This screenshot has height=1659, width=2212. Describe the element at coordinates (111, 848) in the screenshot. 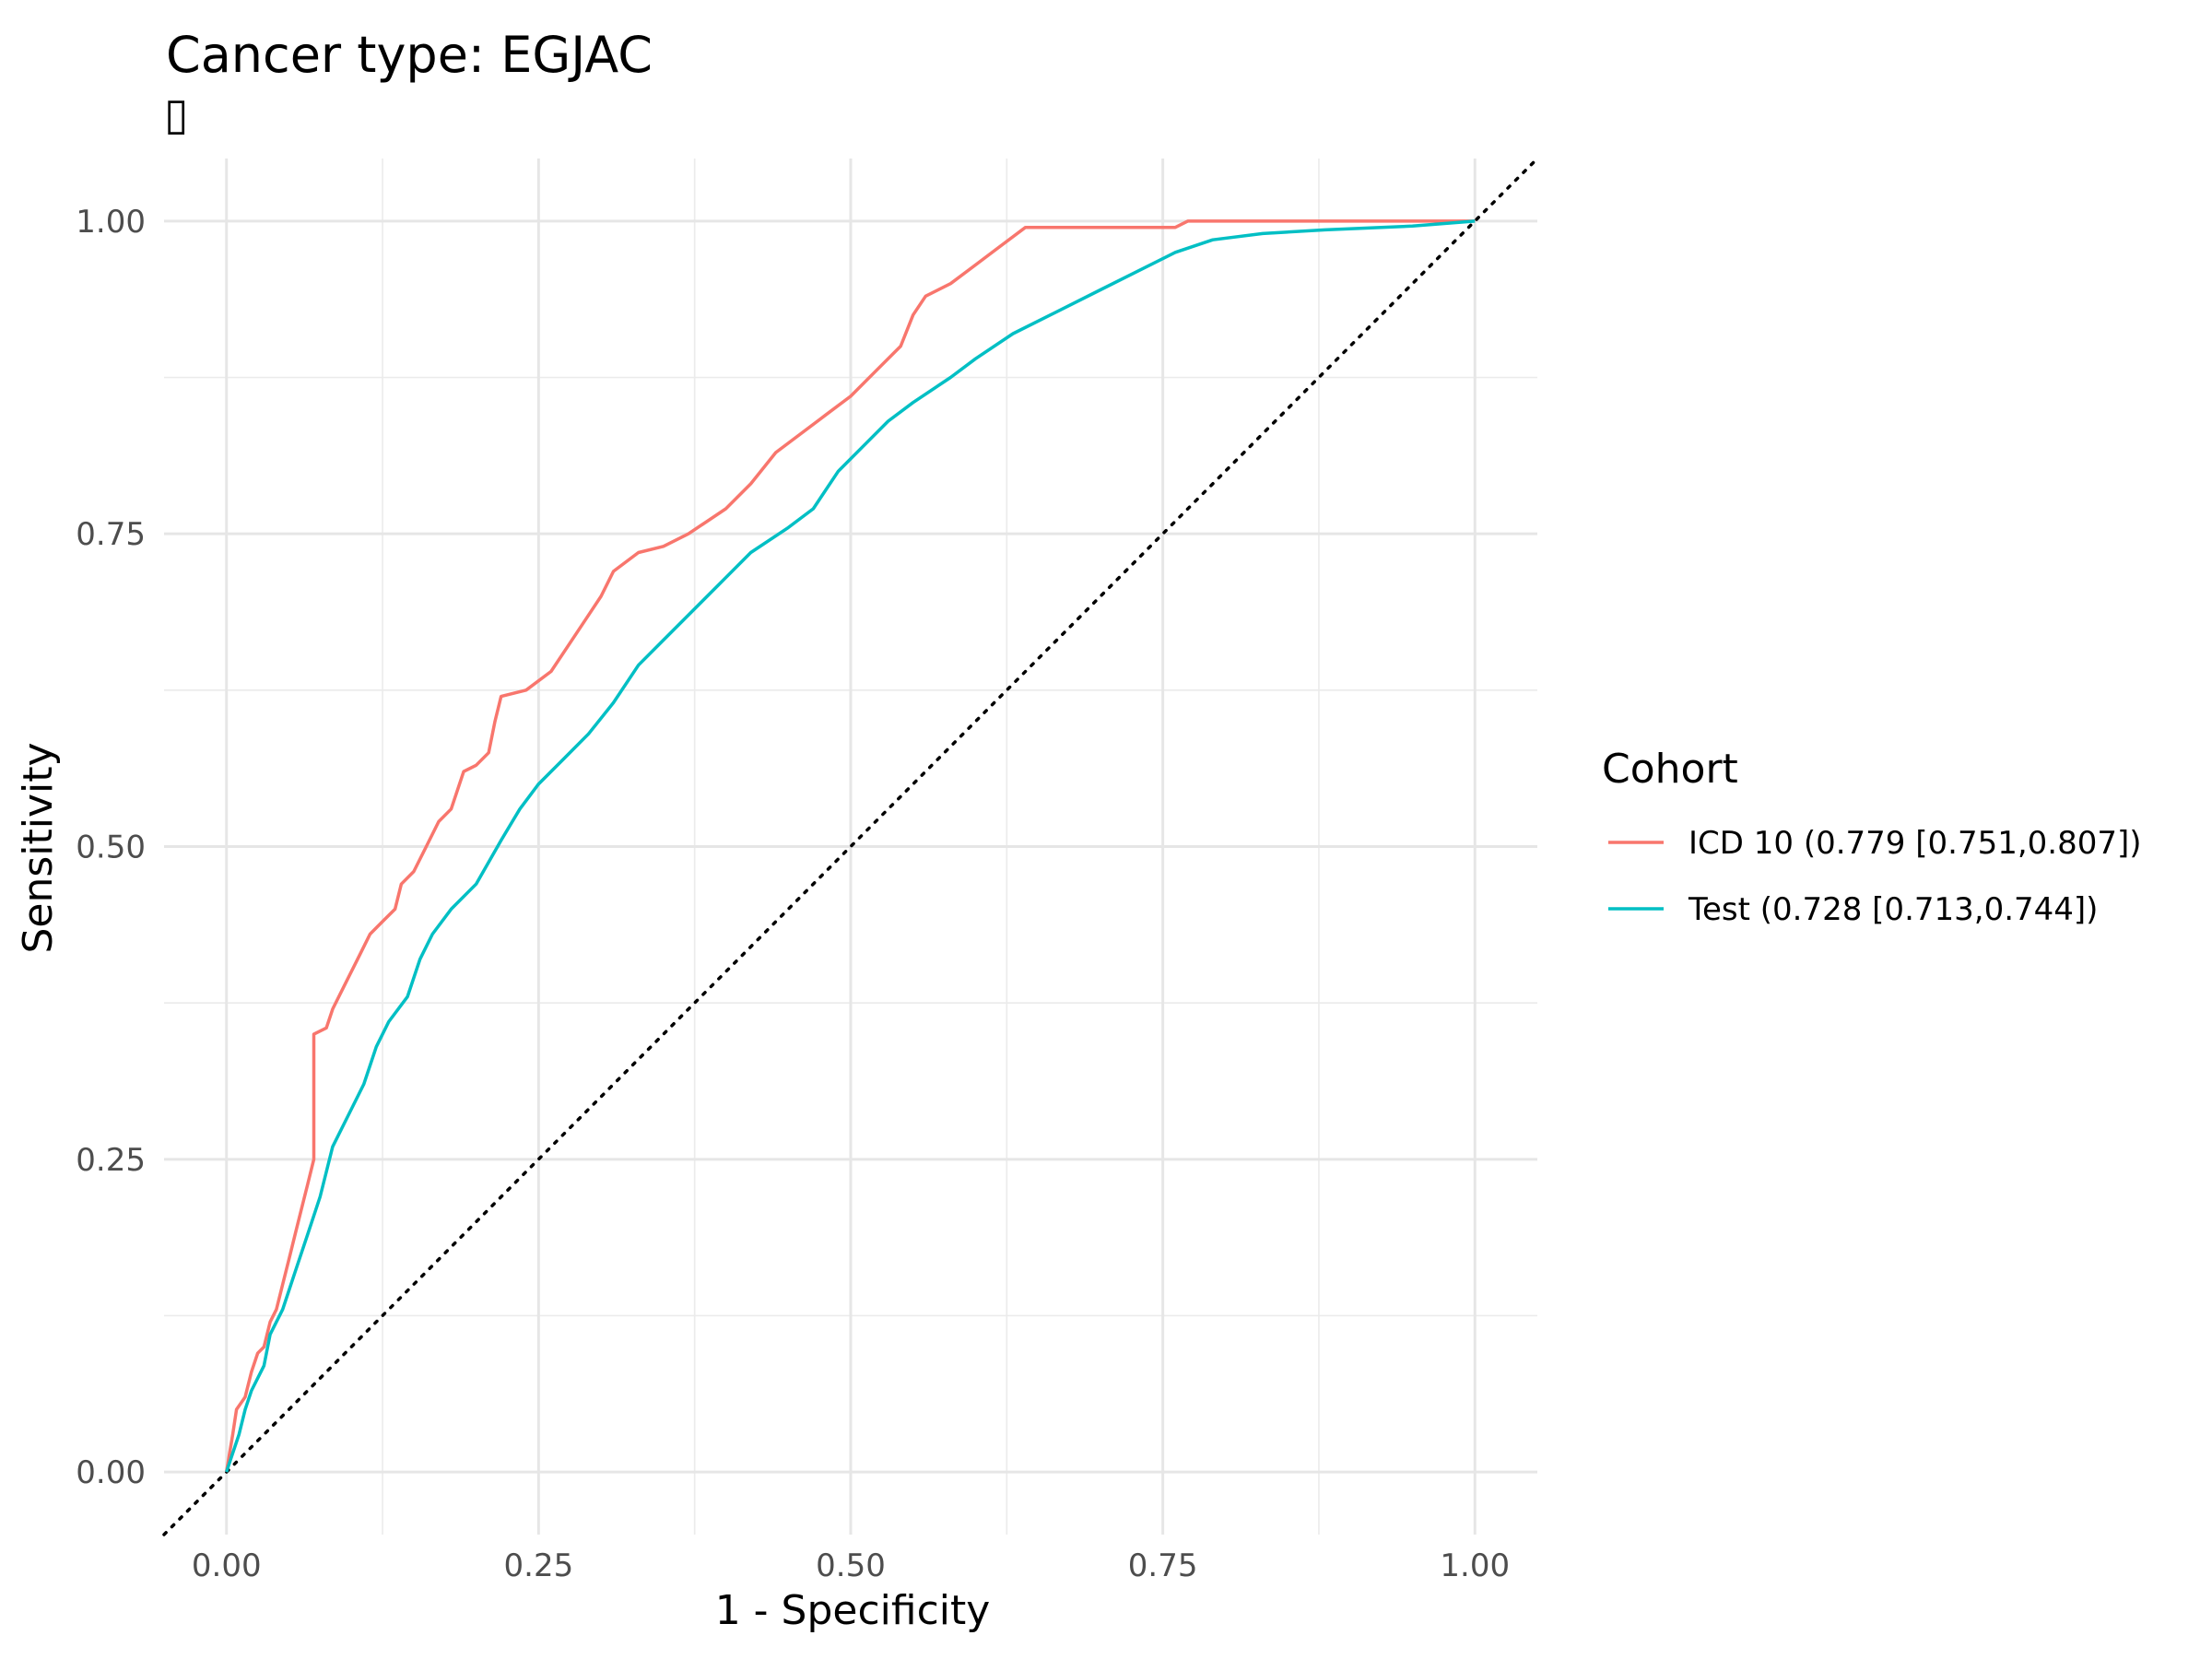

I see `y-tick-label-2: 0.50` at that location.